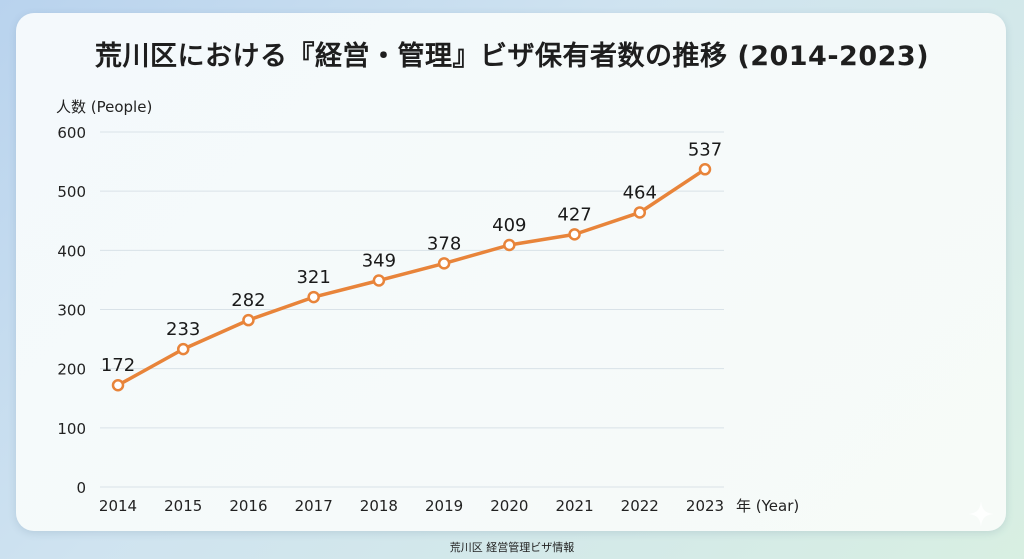 The width and height of the screenshot is (1024, 559). I want to click on data-label: 172, so click(118, 365).